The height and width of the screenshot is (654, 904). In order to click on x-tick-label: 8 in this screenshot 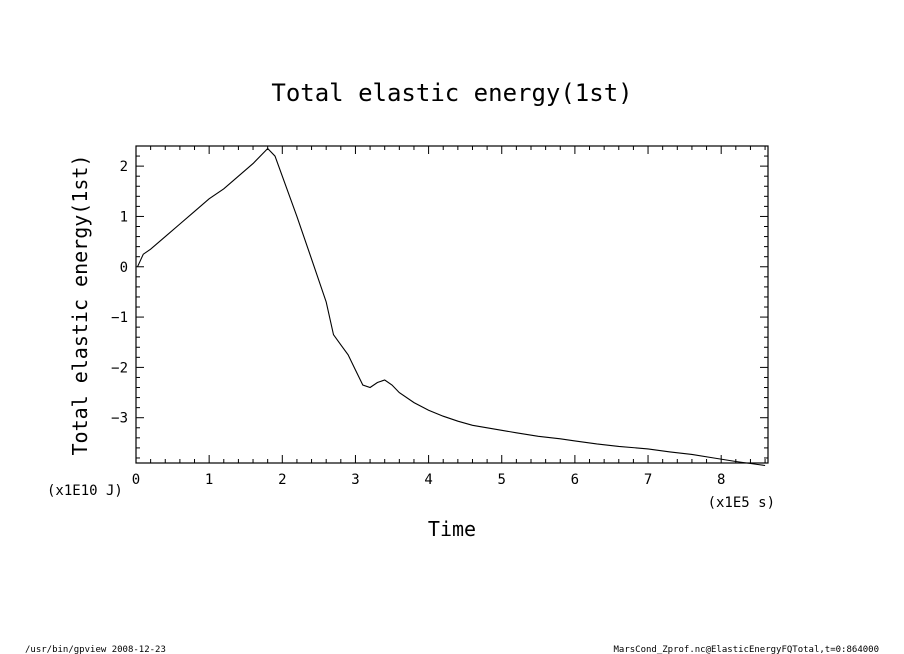, I will do `click(721, 480)`.